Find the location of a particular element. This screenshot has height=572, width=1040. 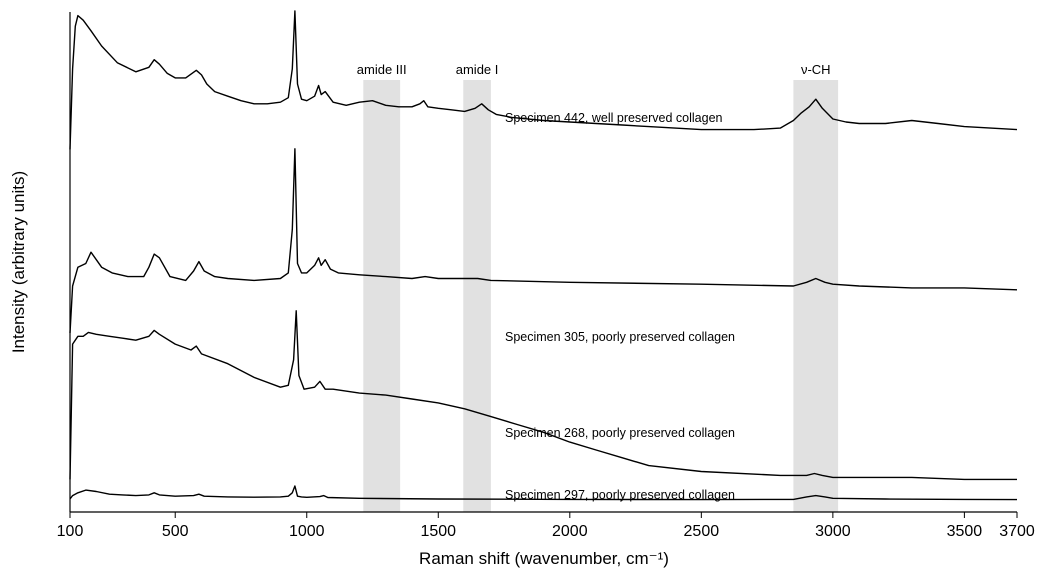

x-tick-label-3: 1500 is located at coordinates (438, 531).